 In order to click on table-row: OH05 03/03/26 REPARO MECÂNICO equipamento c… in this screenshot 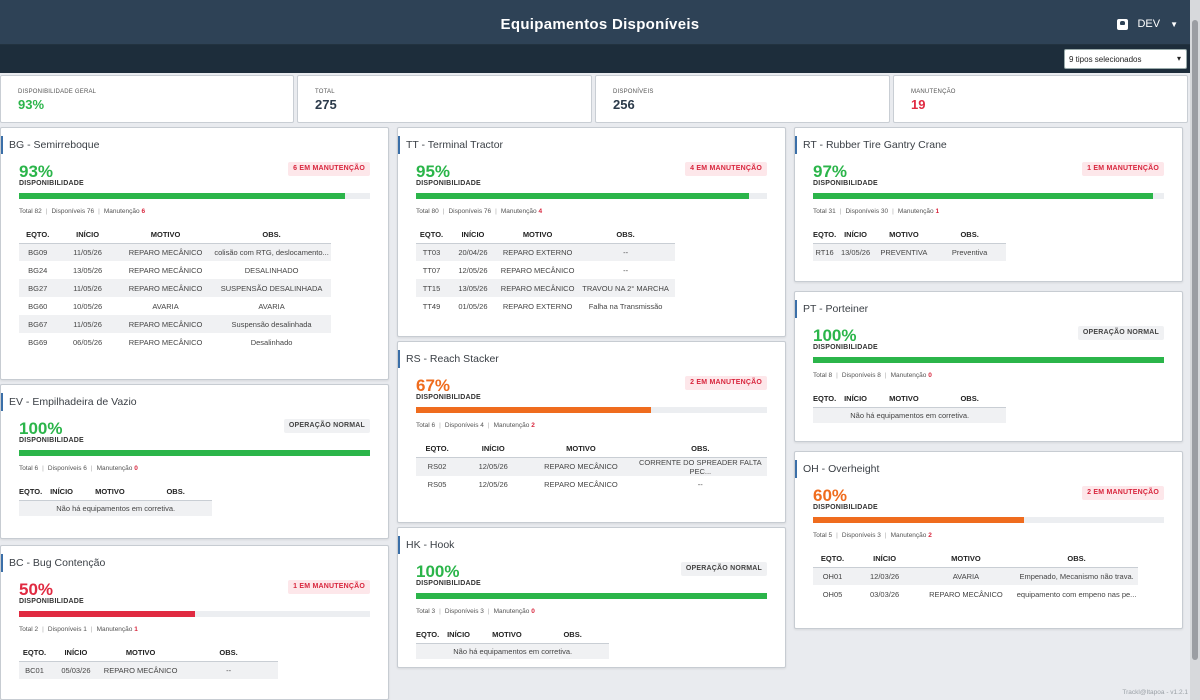, I will do `click(975, 594)`.